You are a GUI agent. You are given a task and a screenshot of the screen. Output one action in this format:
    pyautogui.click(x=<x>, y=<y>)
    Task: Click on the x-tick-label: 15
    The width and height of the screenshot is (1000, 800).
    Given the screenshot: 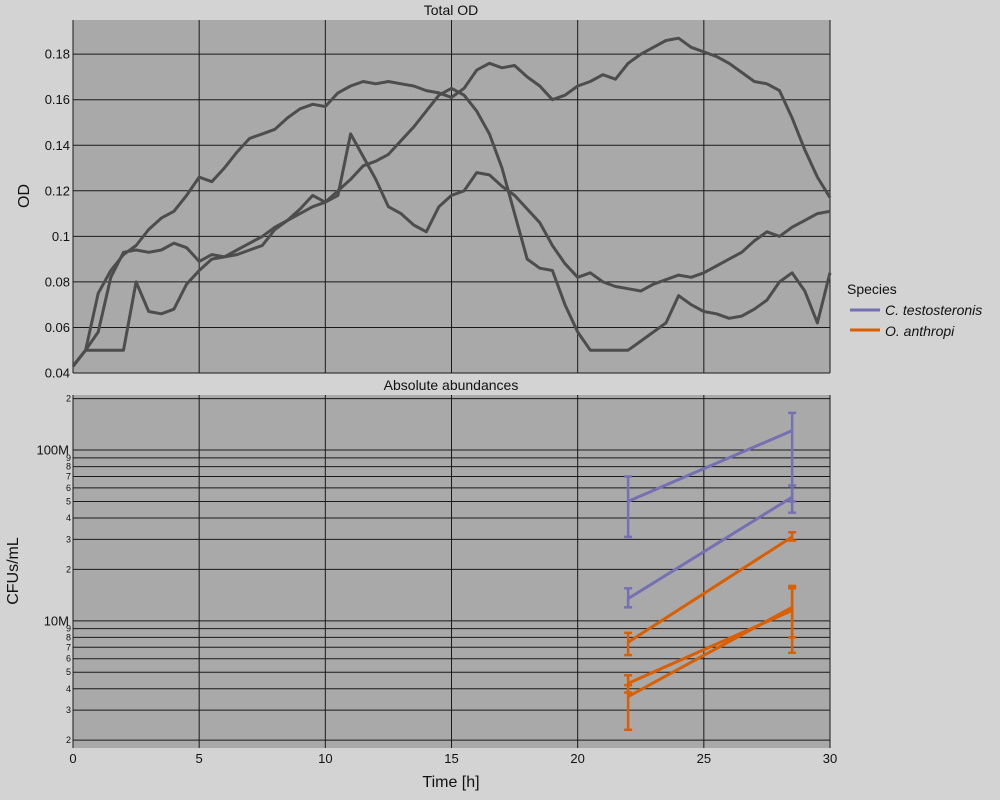 What is the action you would take?
    pyautogui.click(x=451, y=758)
    